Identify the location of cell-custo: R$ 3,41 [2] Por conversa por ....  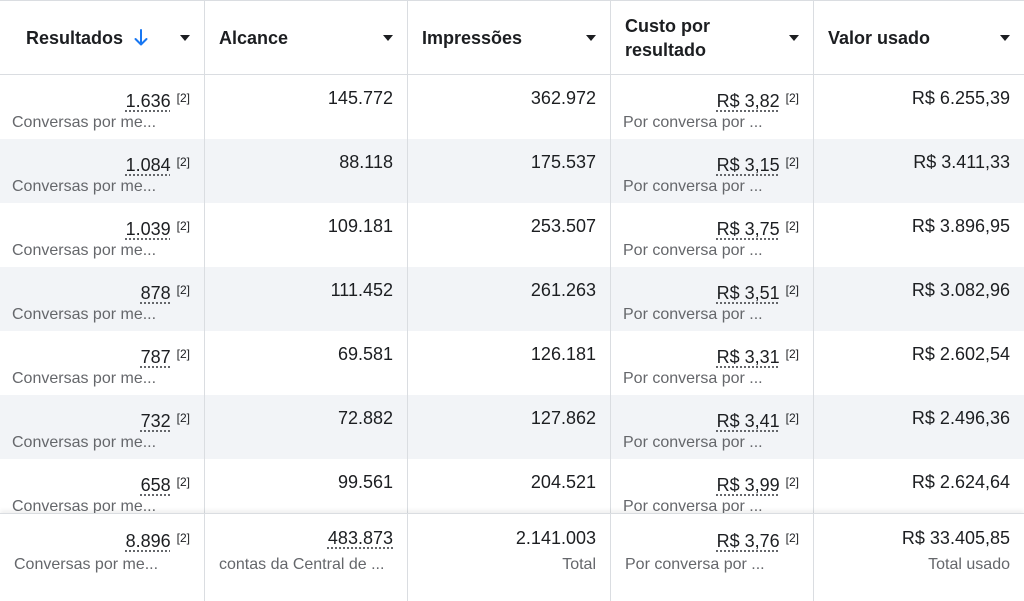
(712, 427).